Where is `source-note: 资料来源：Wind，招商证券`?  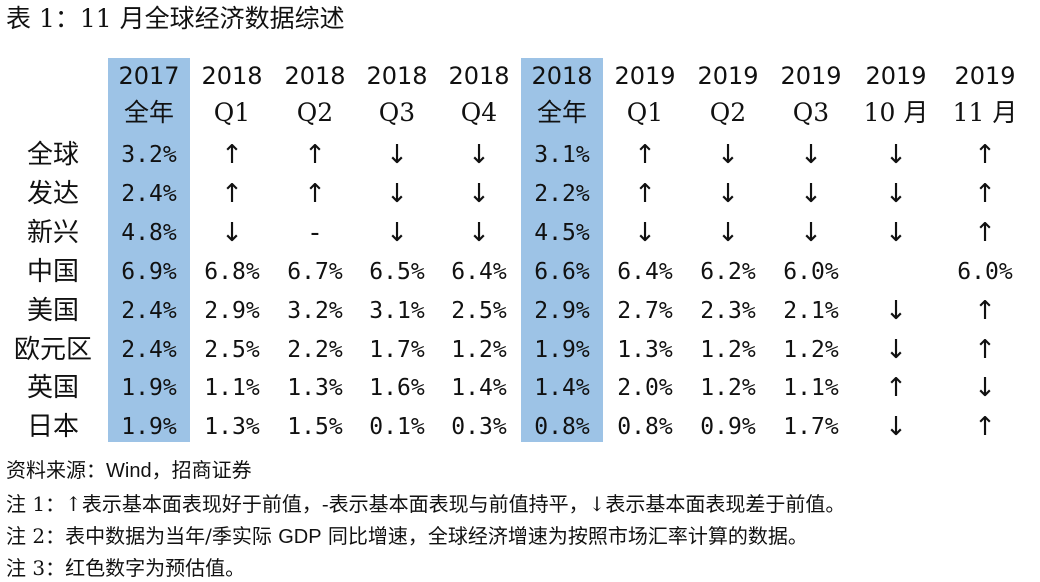 source-note: 资料来源：Wind，招商证券 is located at coordinates (129, 470).